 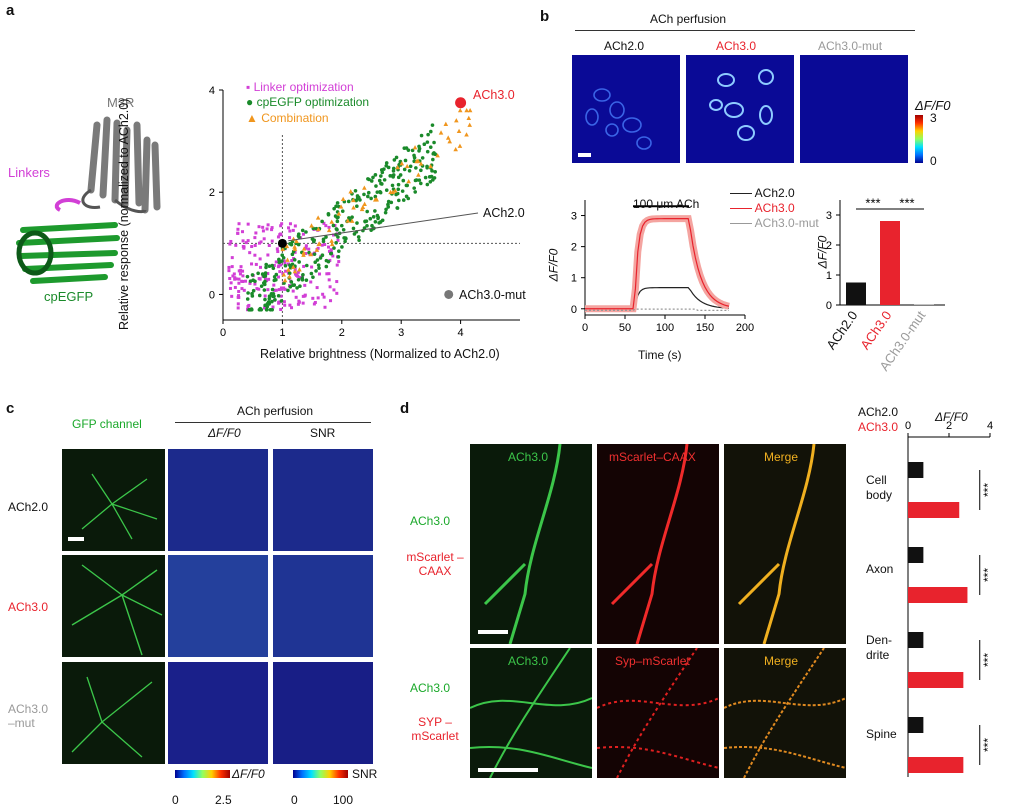 What do you see at coordinates (829, 246) in the screenshot?
I see `barb-y-tick-label: 2` at bounding box center [829, 246].